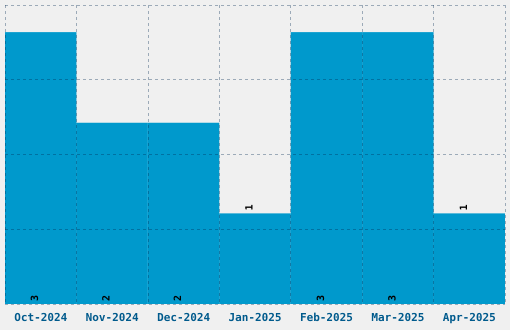 This screenshot has height=330, width=510. Describe the element at coordinates (183, 317) in the screenshot. I see `x-tick-label: Dec-2024` at that location.